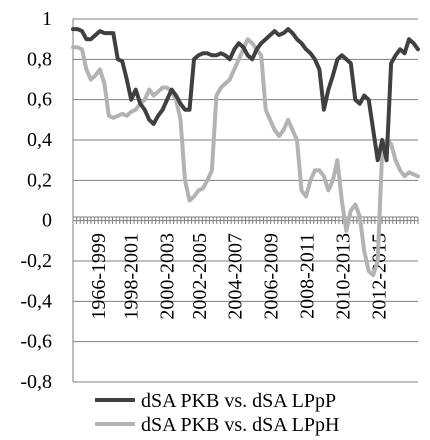 The height and width of the screenshot is (440, 430). I want to click on y-tick-label: 0,6, so click(39, 100).